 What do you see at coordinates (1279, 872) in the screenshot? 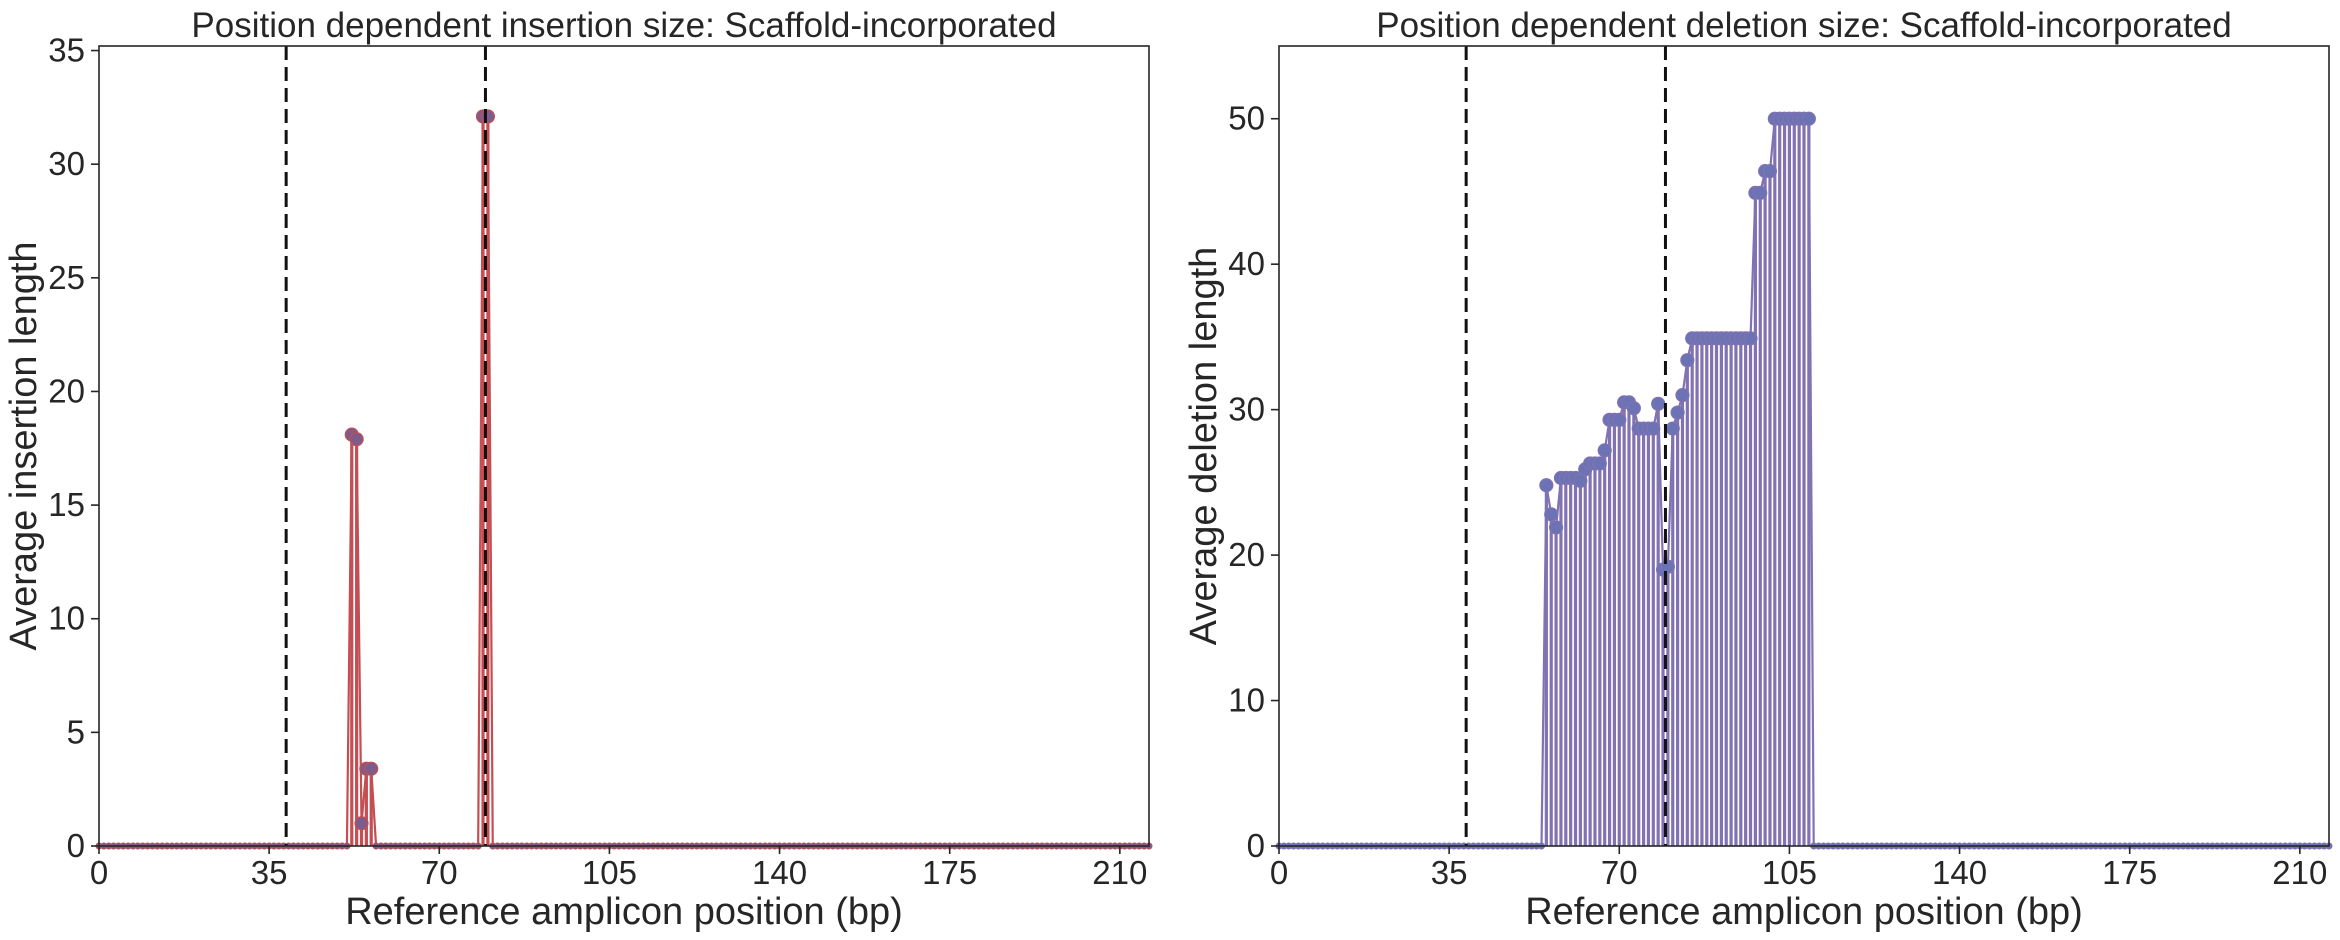
I see `deletion-x-tick-label: 0` at bounding box center [1279, 872].